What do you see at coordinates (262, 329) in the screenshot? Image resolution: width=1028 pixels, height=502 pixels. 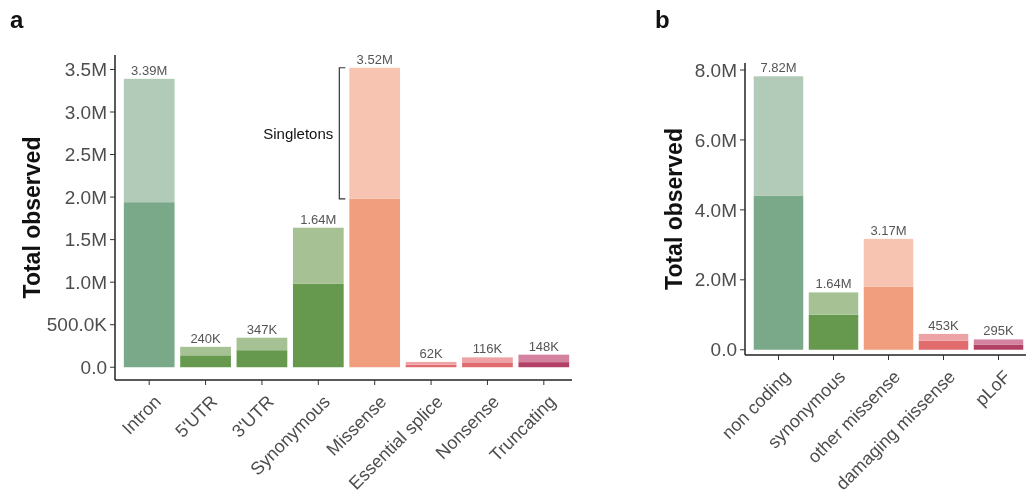 I see `total-label: 347K` at bounding box center [262, 329].